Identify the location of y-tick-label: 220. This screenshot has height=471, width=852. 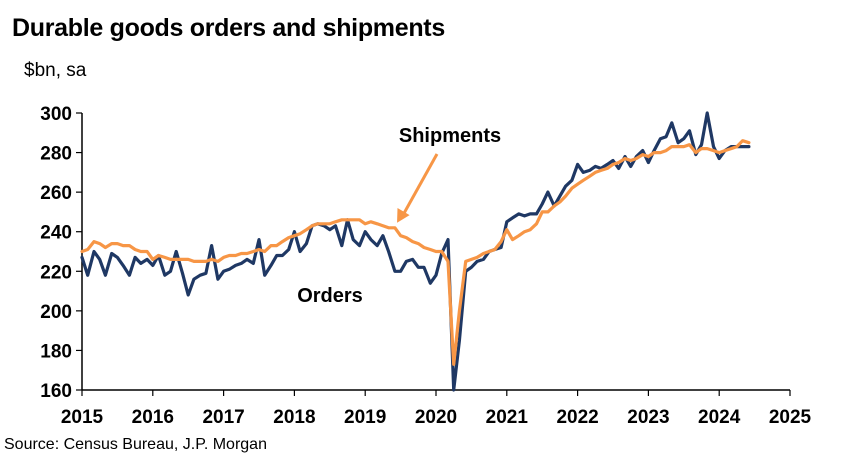
(56, 272).